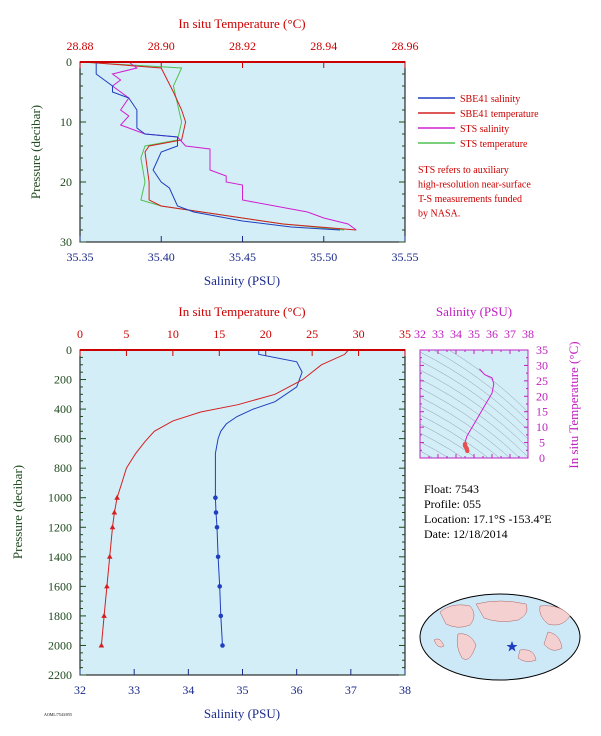  I want to click on footer-code: AOML/7543/055, so click(58, 714).